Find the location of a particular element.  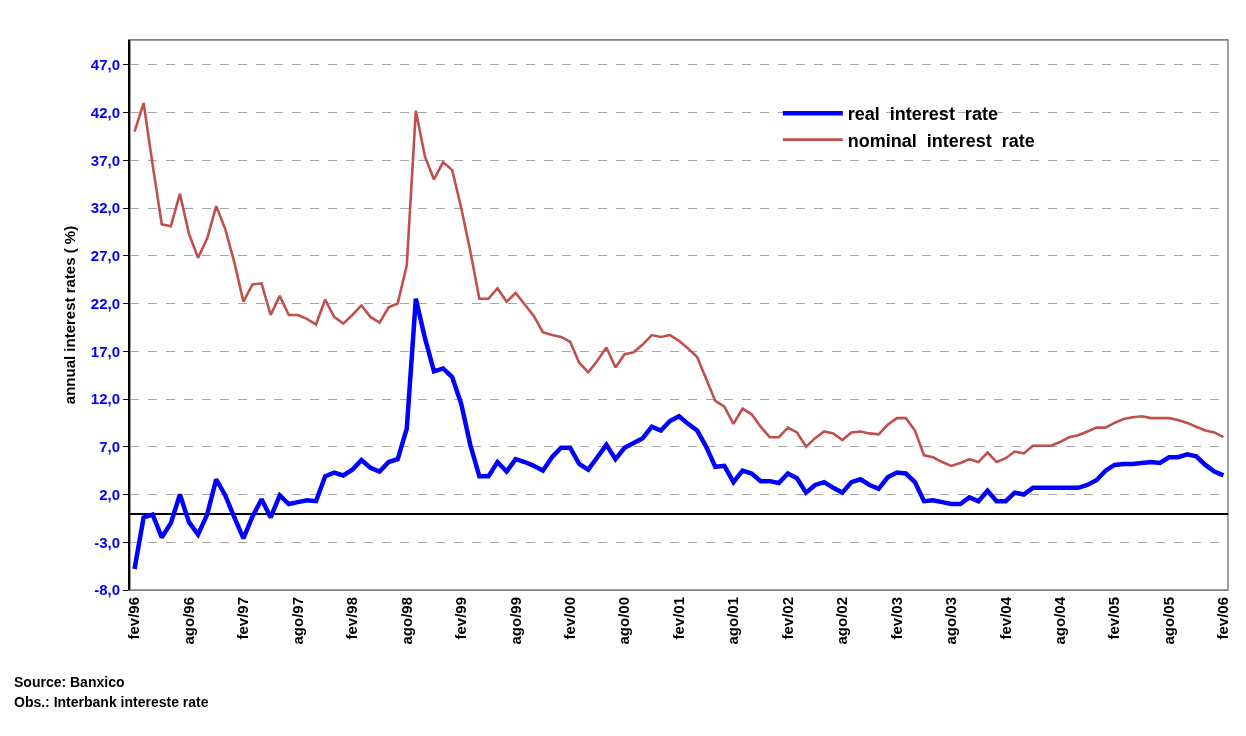

x-tick-label: fev/03 is located at coordinates (896, 618).